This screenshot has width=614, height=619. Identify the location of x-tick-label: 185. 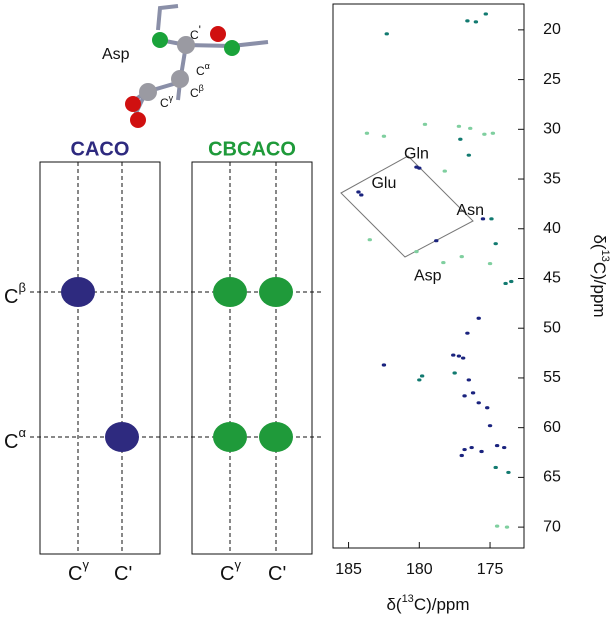
(348, 569).